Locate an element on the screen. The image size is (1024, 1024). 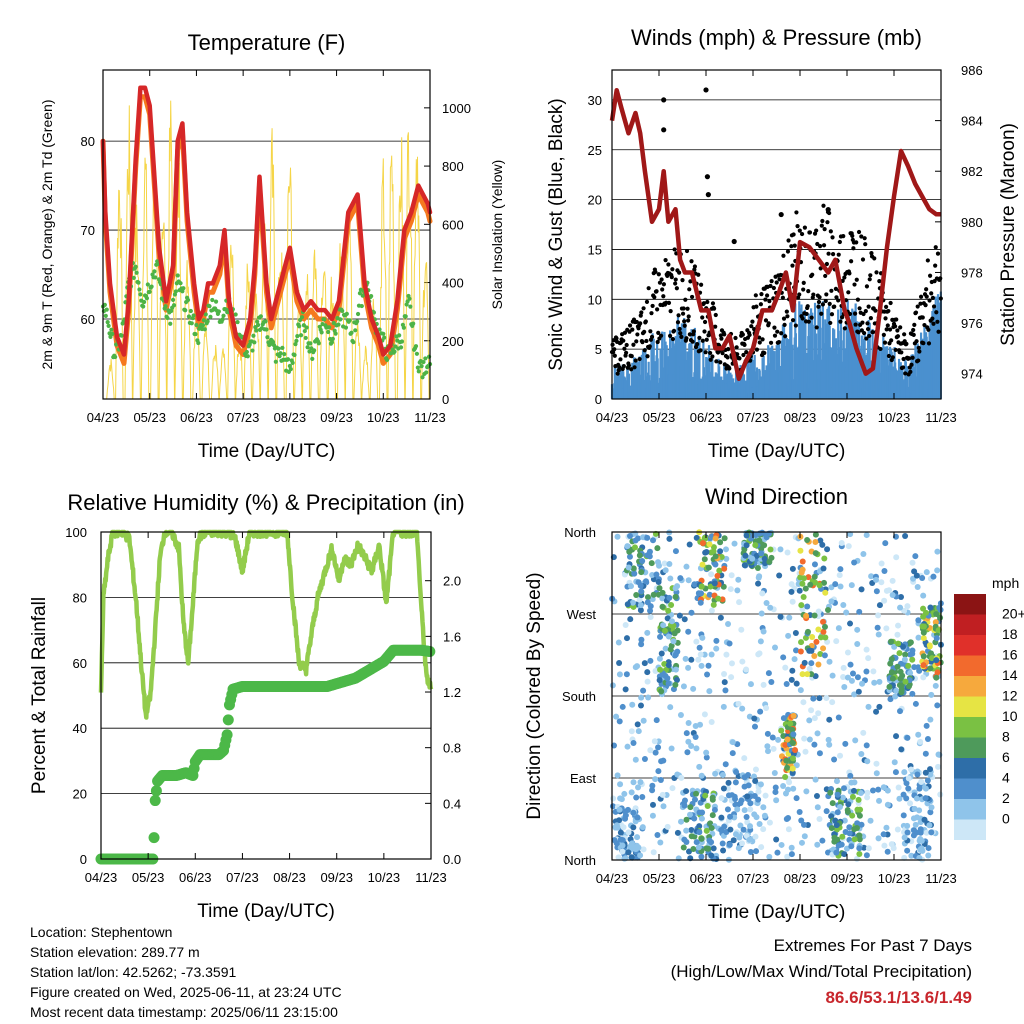
pressure-y2tick-label: 982 is located at coordinates (972, 171).